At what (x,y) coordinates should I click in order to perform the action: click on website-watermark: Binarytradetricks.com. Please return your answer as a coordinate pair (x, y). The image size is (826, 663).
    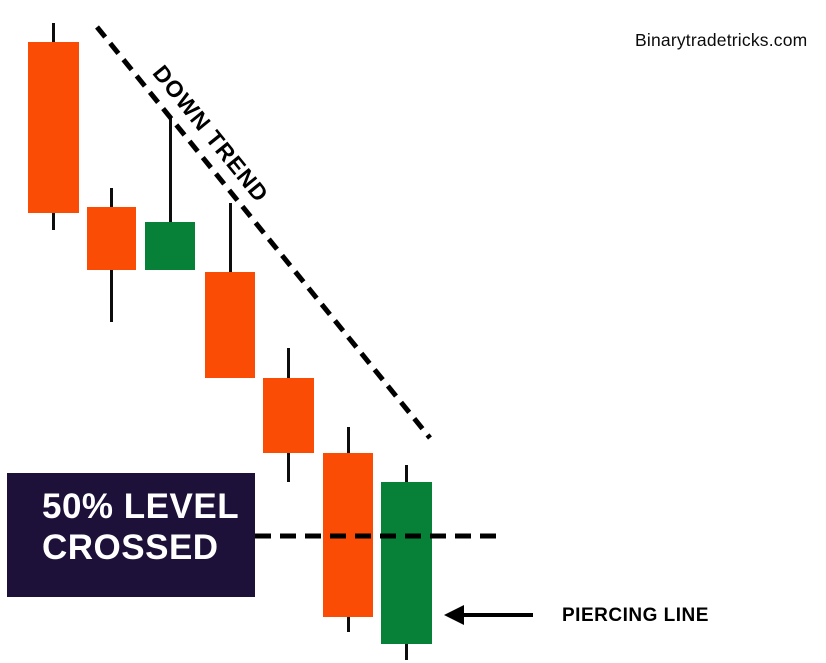
    Looking at the image, I should click on (721, 40).